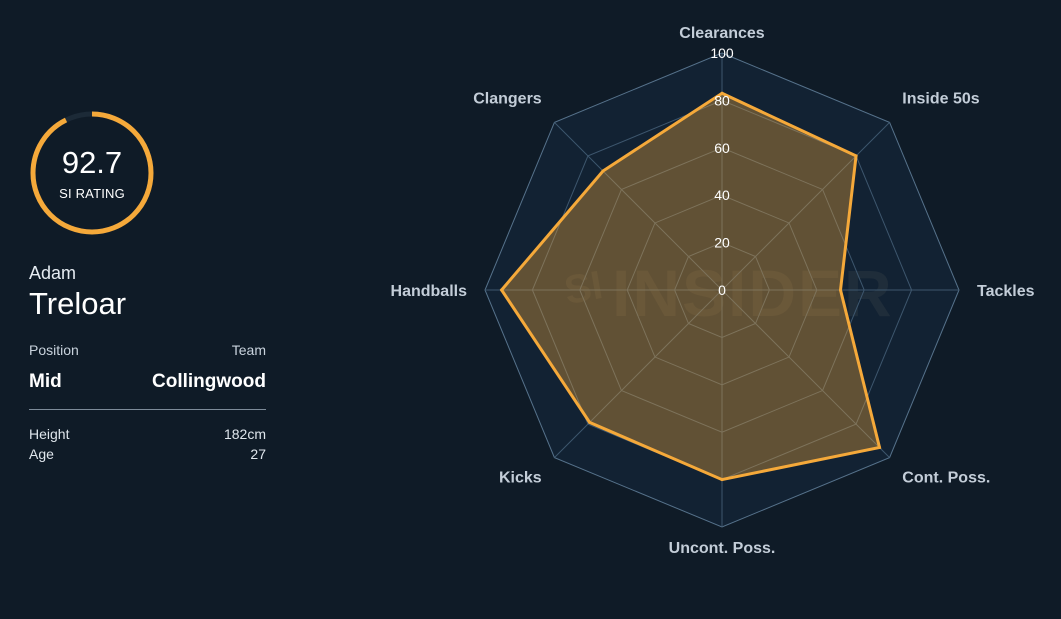 Image resolution: width=1061 pixels, height=619 pixels. What do you see at coordinates (721, 33) in the screenshot?
I see `radar-axis-label-clearances: Clearances` at bounding box center [721, 33].